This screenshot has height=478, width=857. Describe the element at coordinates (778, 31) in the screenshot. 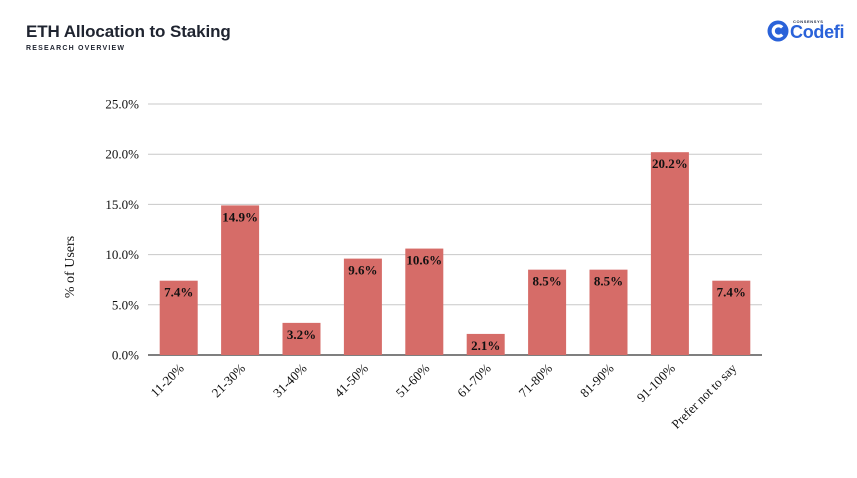

I see `codefi-c-logo-icon` at that location.